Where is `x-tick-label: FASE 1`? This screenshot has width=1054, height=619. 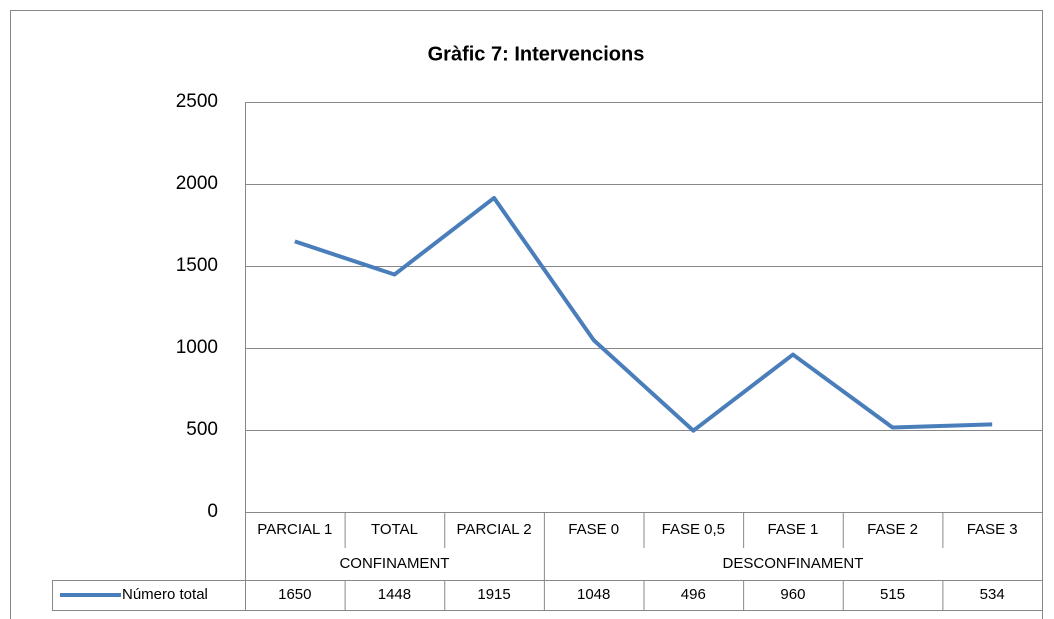 x-tick-label: FASE 1 is located at coordinates (793, 529).